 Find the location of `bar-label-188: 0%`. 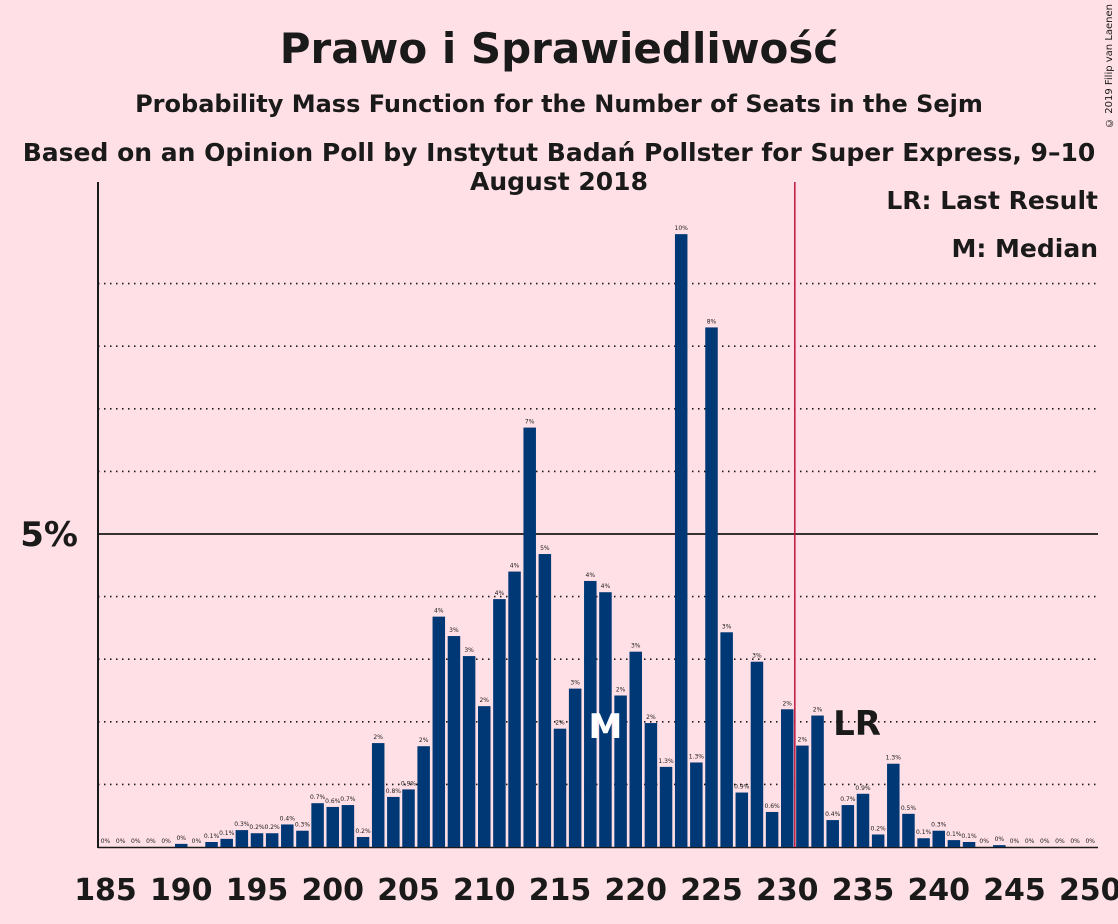

bar-label-188: 0% is located at coordinates (151, 841).